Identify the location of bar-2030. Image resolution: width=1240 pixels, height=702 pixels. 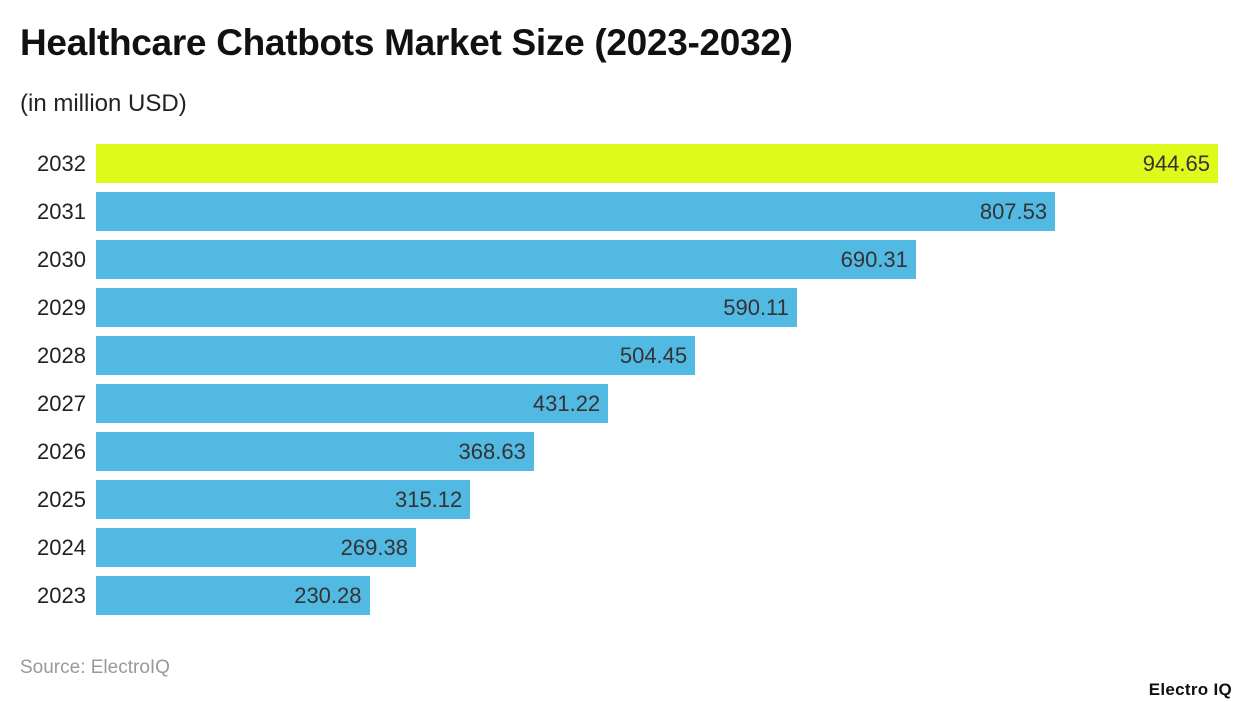
(506, 259).